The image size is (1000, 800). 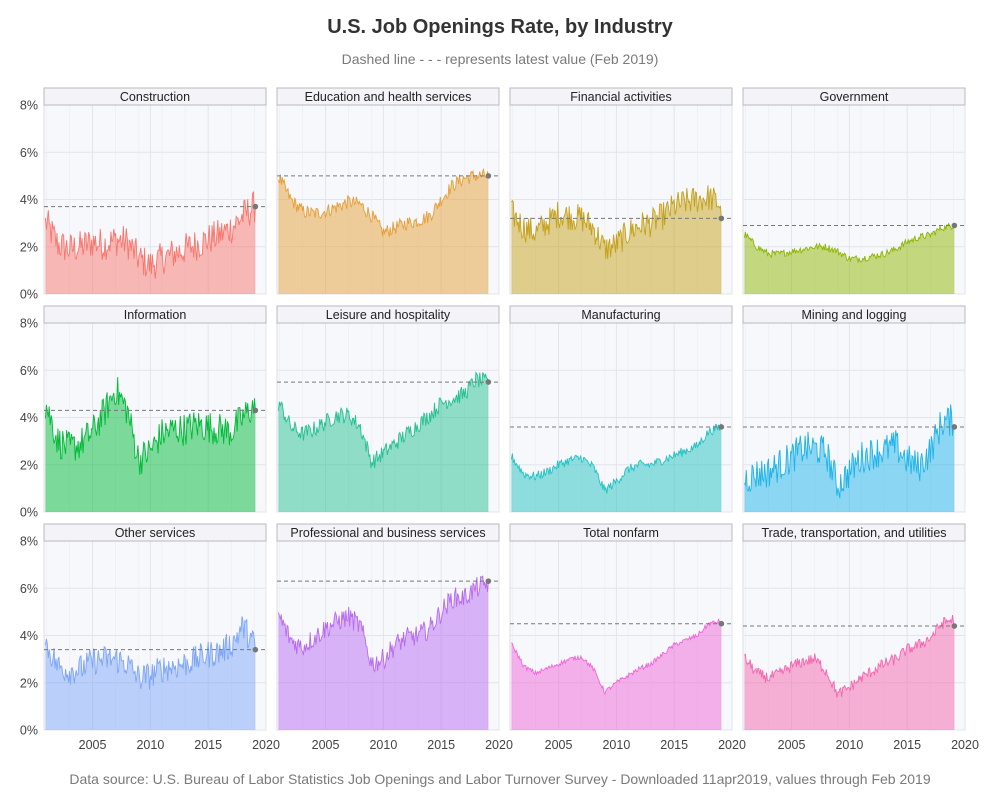 I want to click on chart-title: U.S. Job Openings Rate, by Industry, so click(x=500, y=27).